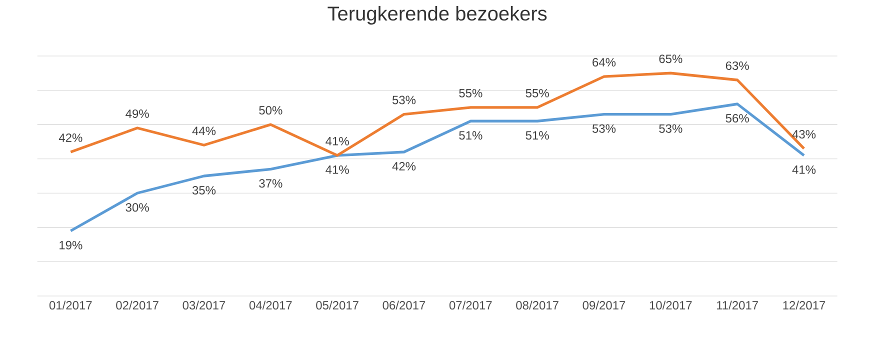 Image resolution: width=872 pixels, height=349 pixels. I want to click on data-label: 37%, so click(270, 183).